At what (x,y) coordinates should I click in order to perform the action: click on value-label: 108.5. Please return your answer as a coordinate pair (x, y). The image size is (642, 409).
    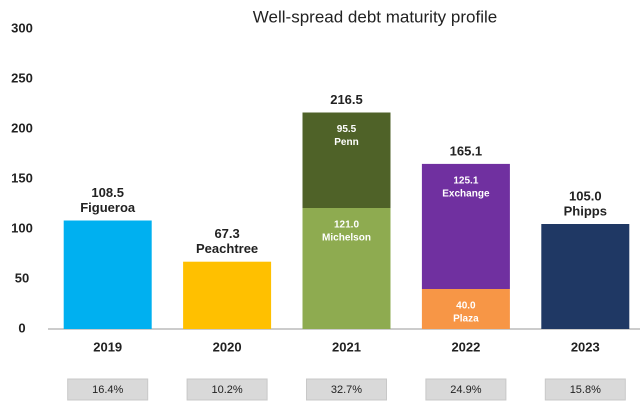
    Looking at the image, I should click on (107, 192).